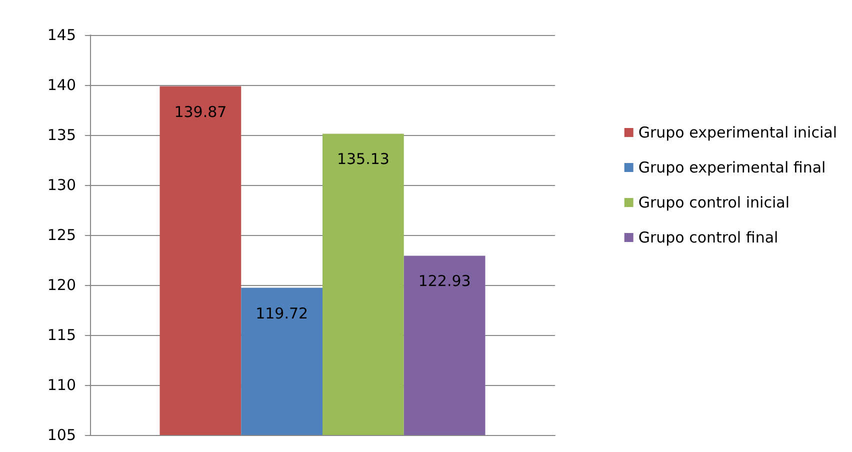 The width and height of the screenshot is (852, 452). Describe the element at coordinates (61, 285) in the screenshot. I see `y-tick-label: 120` at that location.